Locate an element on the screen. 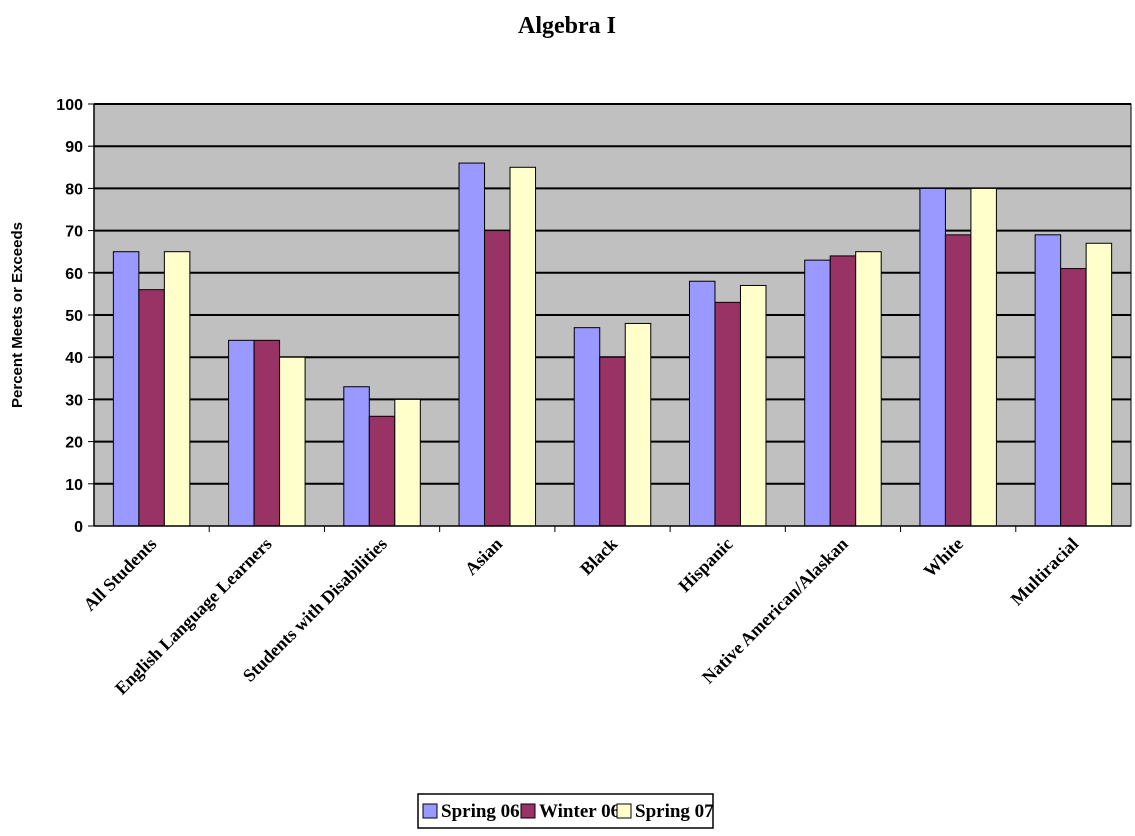 The width and height of the screenshot is (1135, 836). y-tick-label: 60 is located at coordinates (74, 274).